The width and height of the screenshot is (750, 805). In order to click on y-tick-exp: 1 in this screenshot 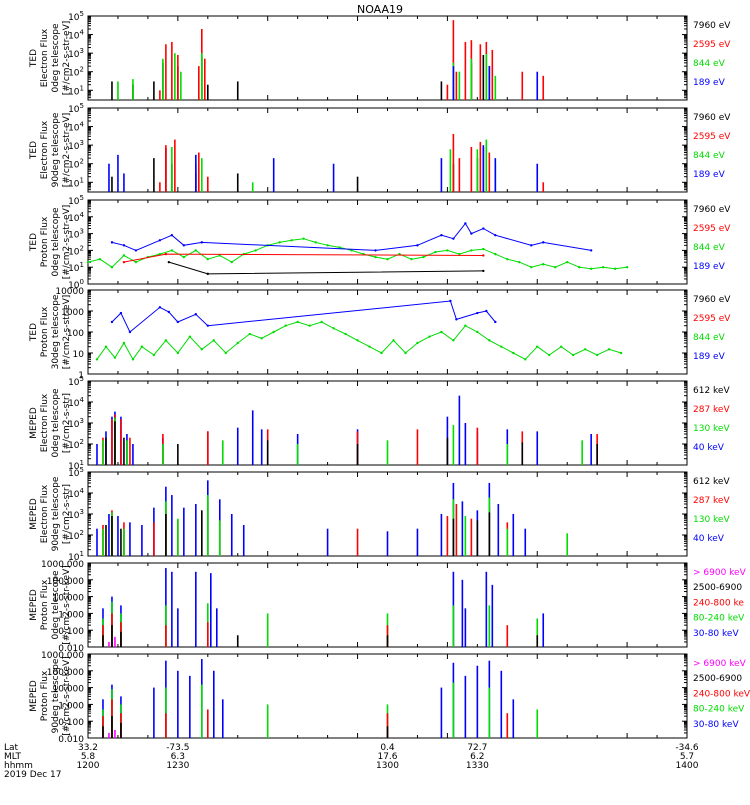, I will do `click(82, 88)`.